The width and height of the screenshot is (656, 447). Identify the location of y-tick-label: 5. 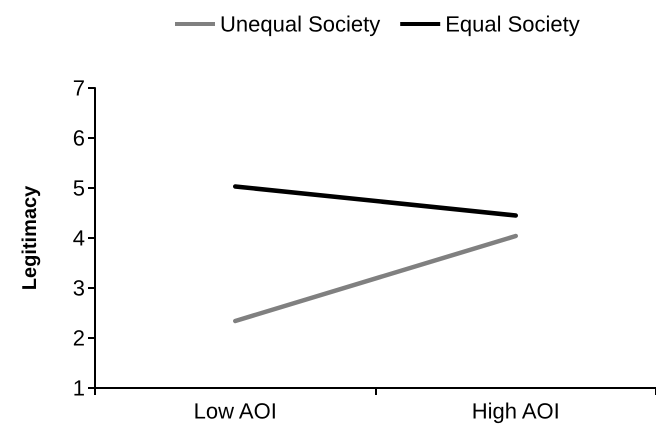
(78, 188).